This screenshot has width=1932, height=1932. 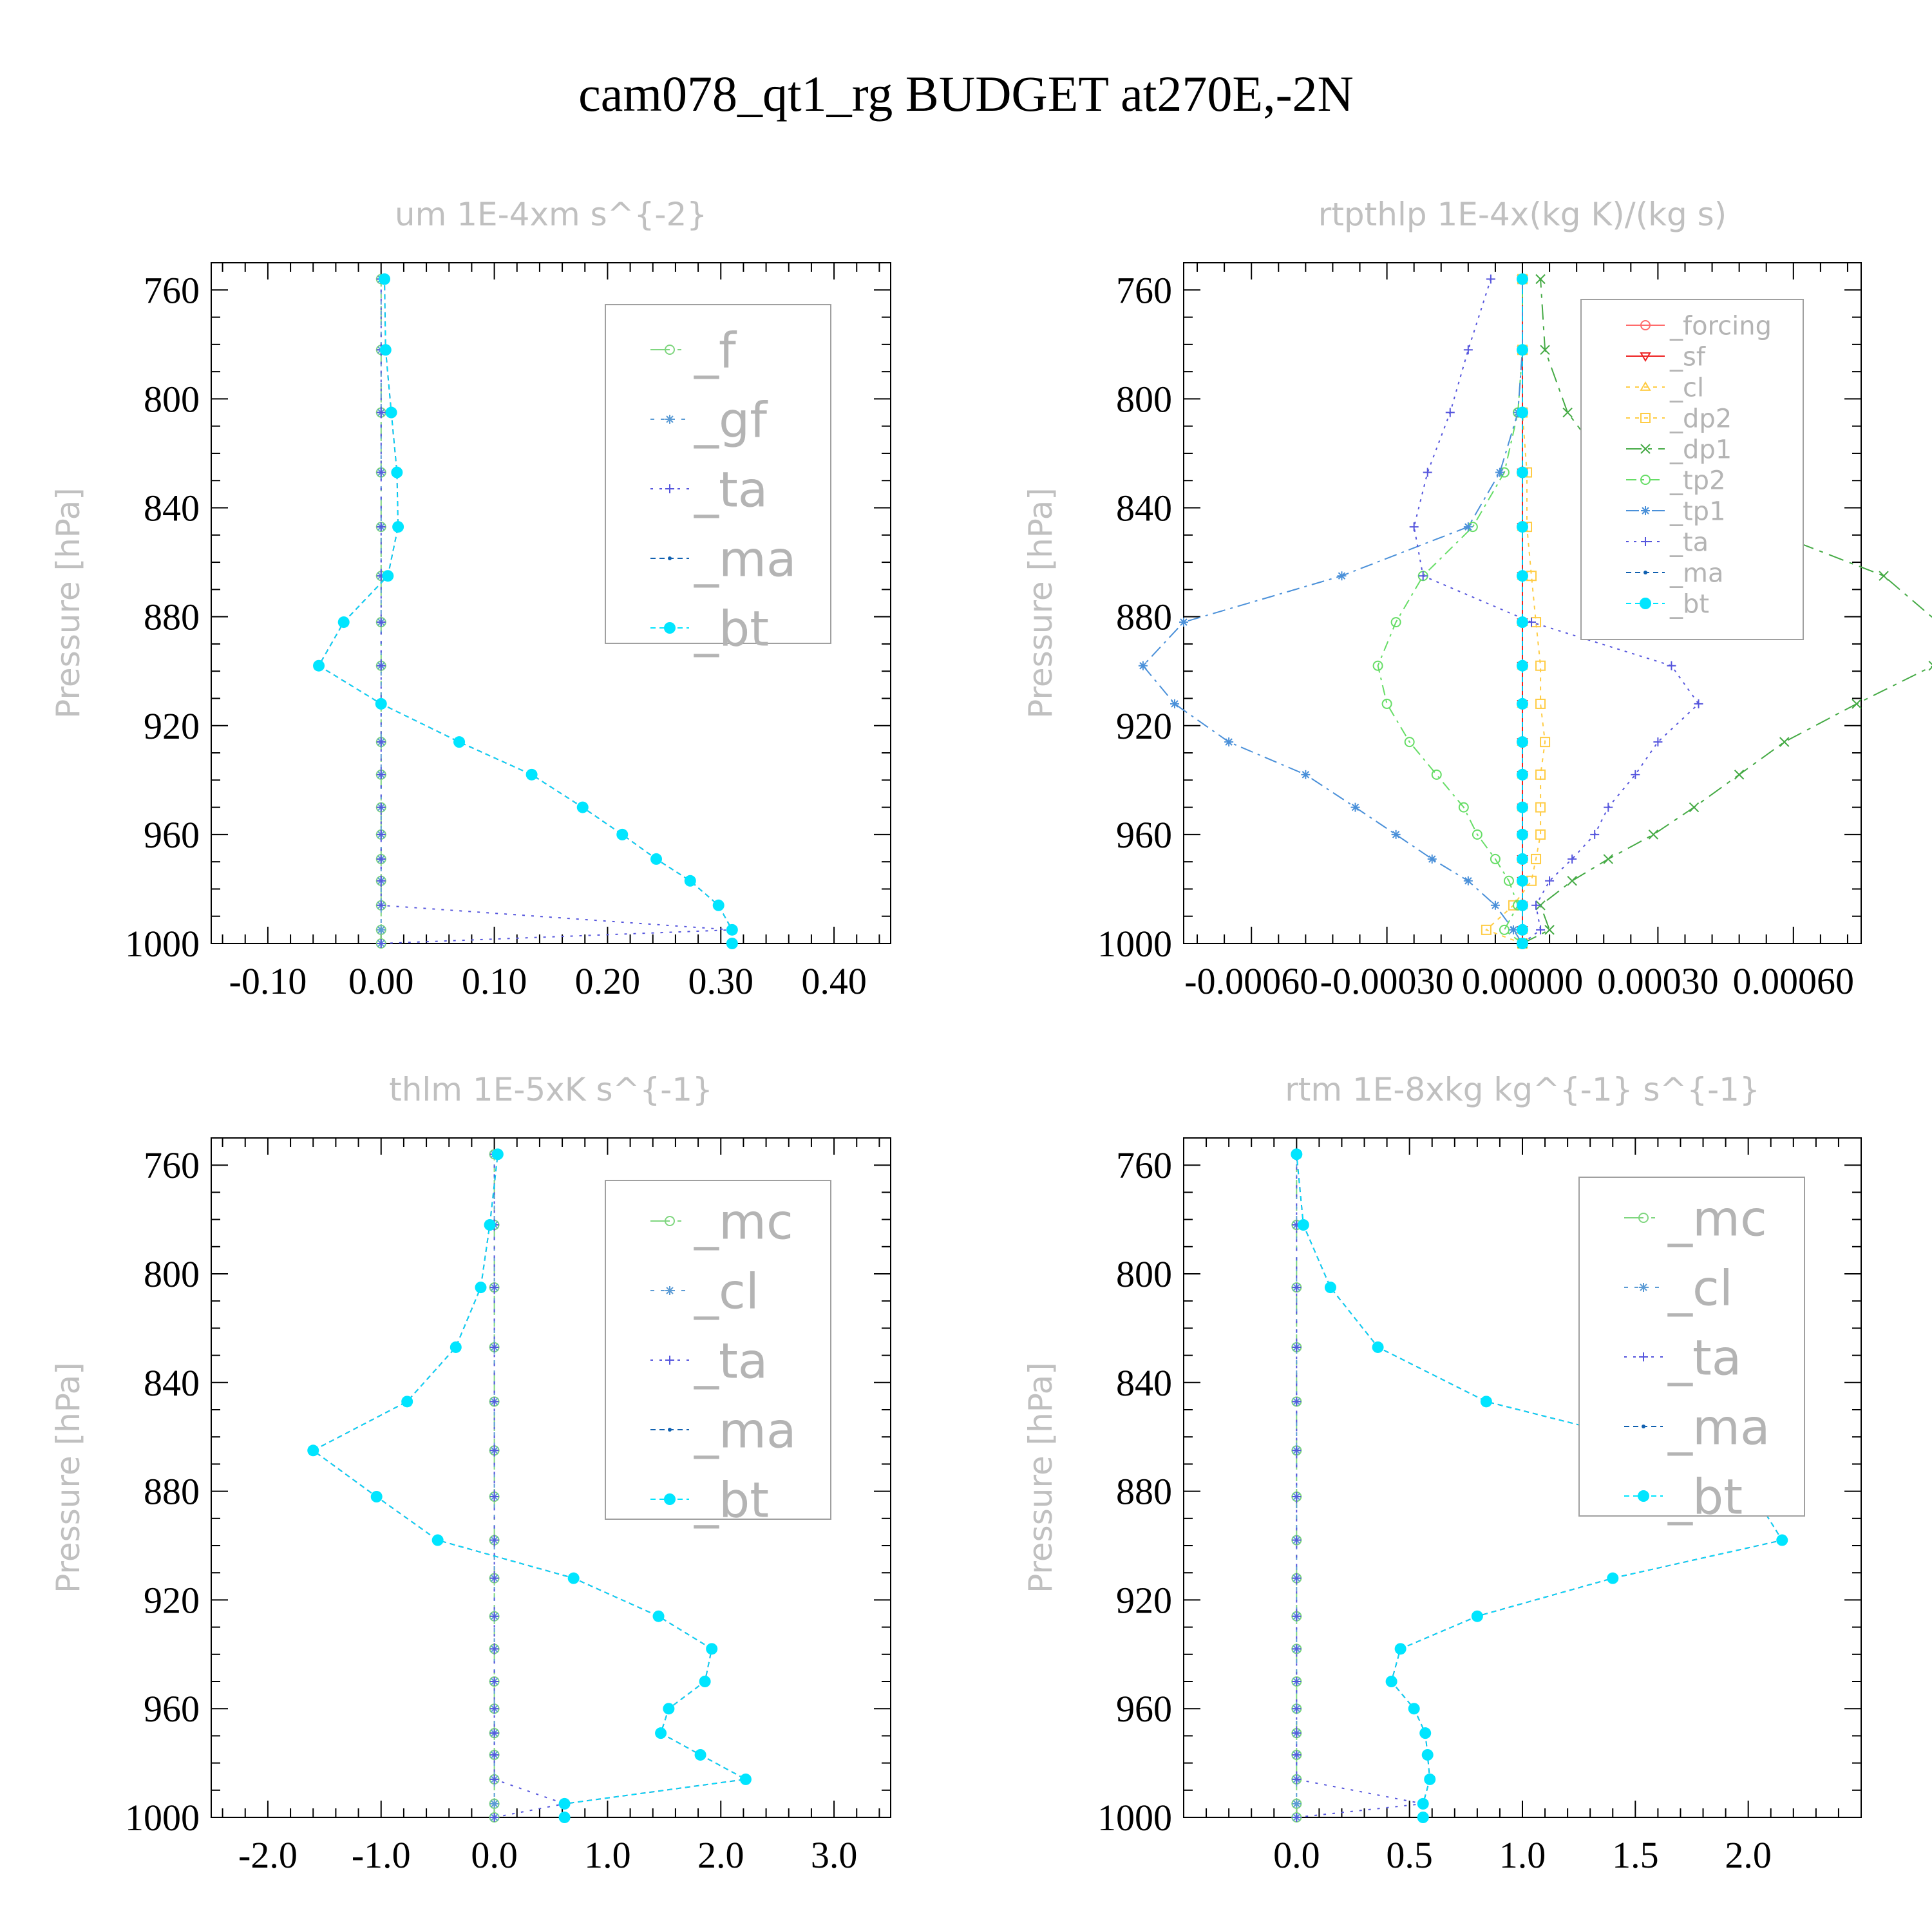 I want to click on y-tick-label: 800, so click(x=172, y=399).